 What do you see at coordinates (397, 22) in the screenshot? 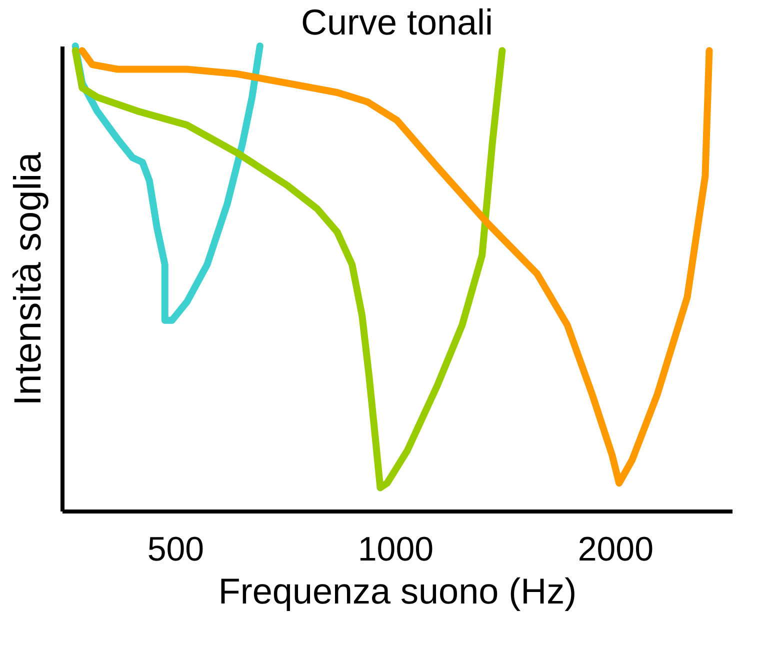
I see `chart-title: Curve tonali` at bounding box center [397, 22].